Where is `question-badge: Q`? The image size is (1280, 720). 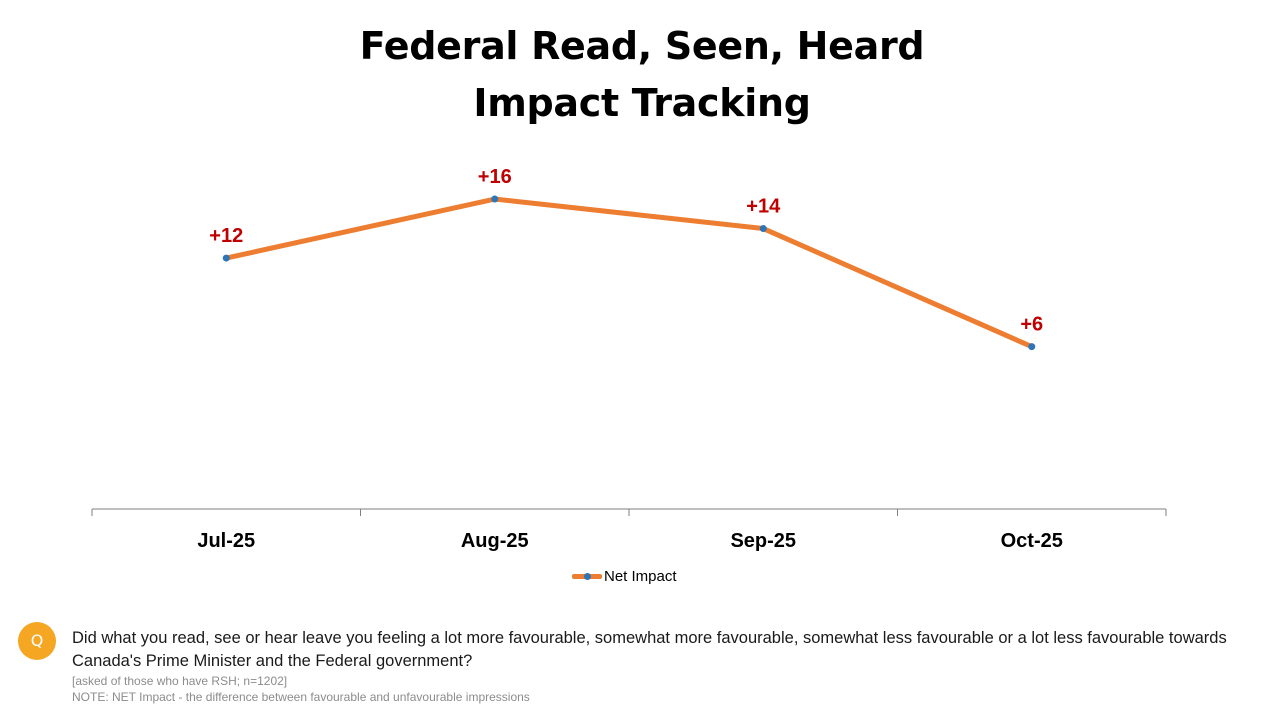 question-badge: Q is located at coordinates (37, 641).